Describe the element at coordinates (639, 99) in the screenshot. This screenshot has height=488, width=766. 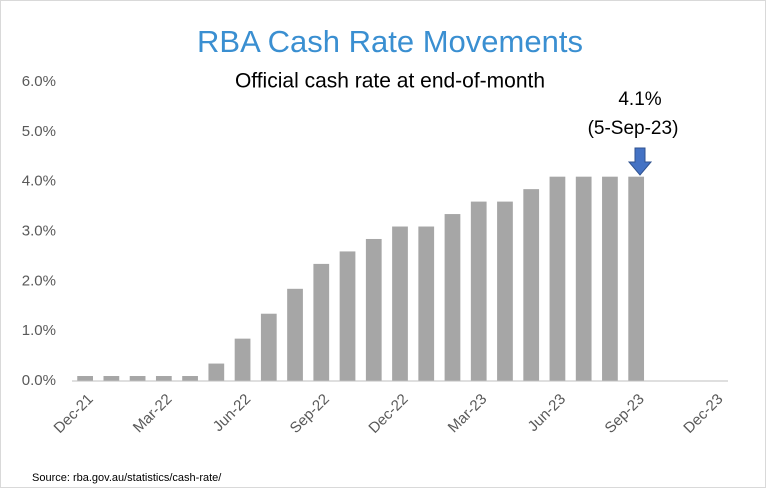
I see `annotation: 4.1%` at that location.